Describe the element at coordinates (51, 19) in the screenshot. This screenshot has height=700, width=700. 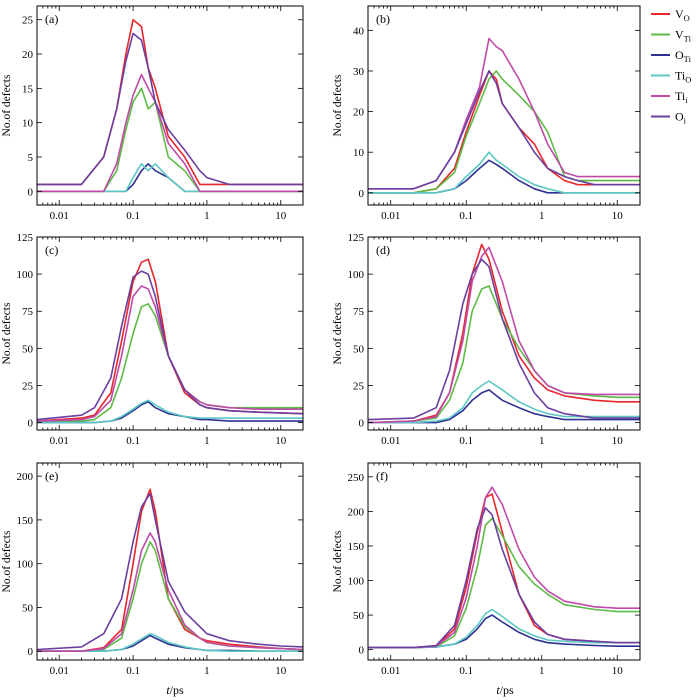
I see `panel-label: (a)` at that location.